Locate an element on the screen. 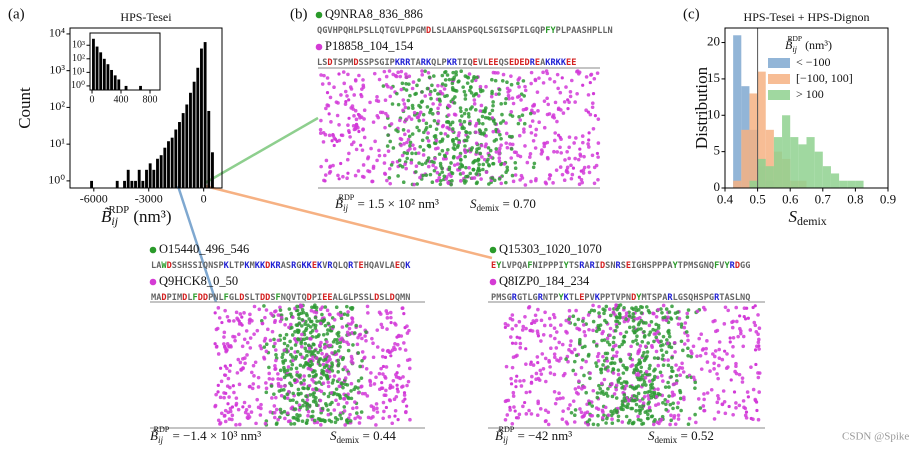 The width and height of the screenshot is (909, 453). y-tick-label: 10⁴ is located at coordinates (57, 33).